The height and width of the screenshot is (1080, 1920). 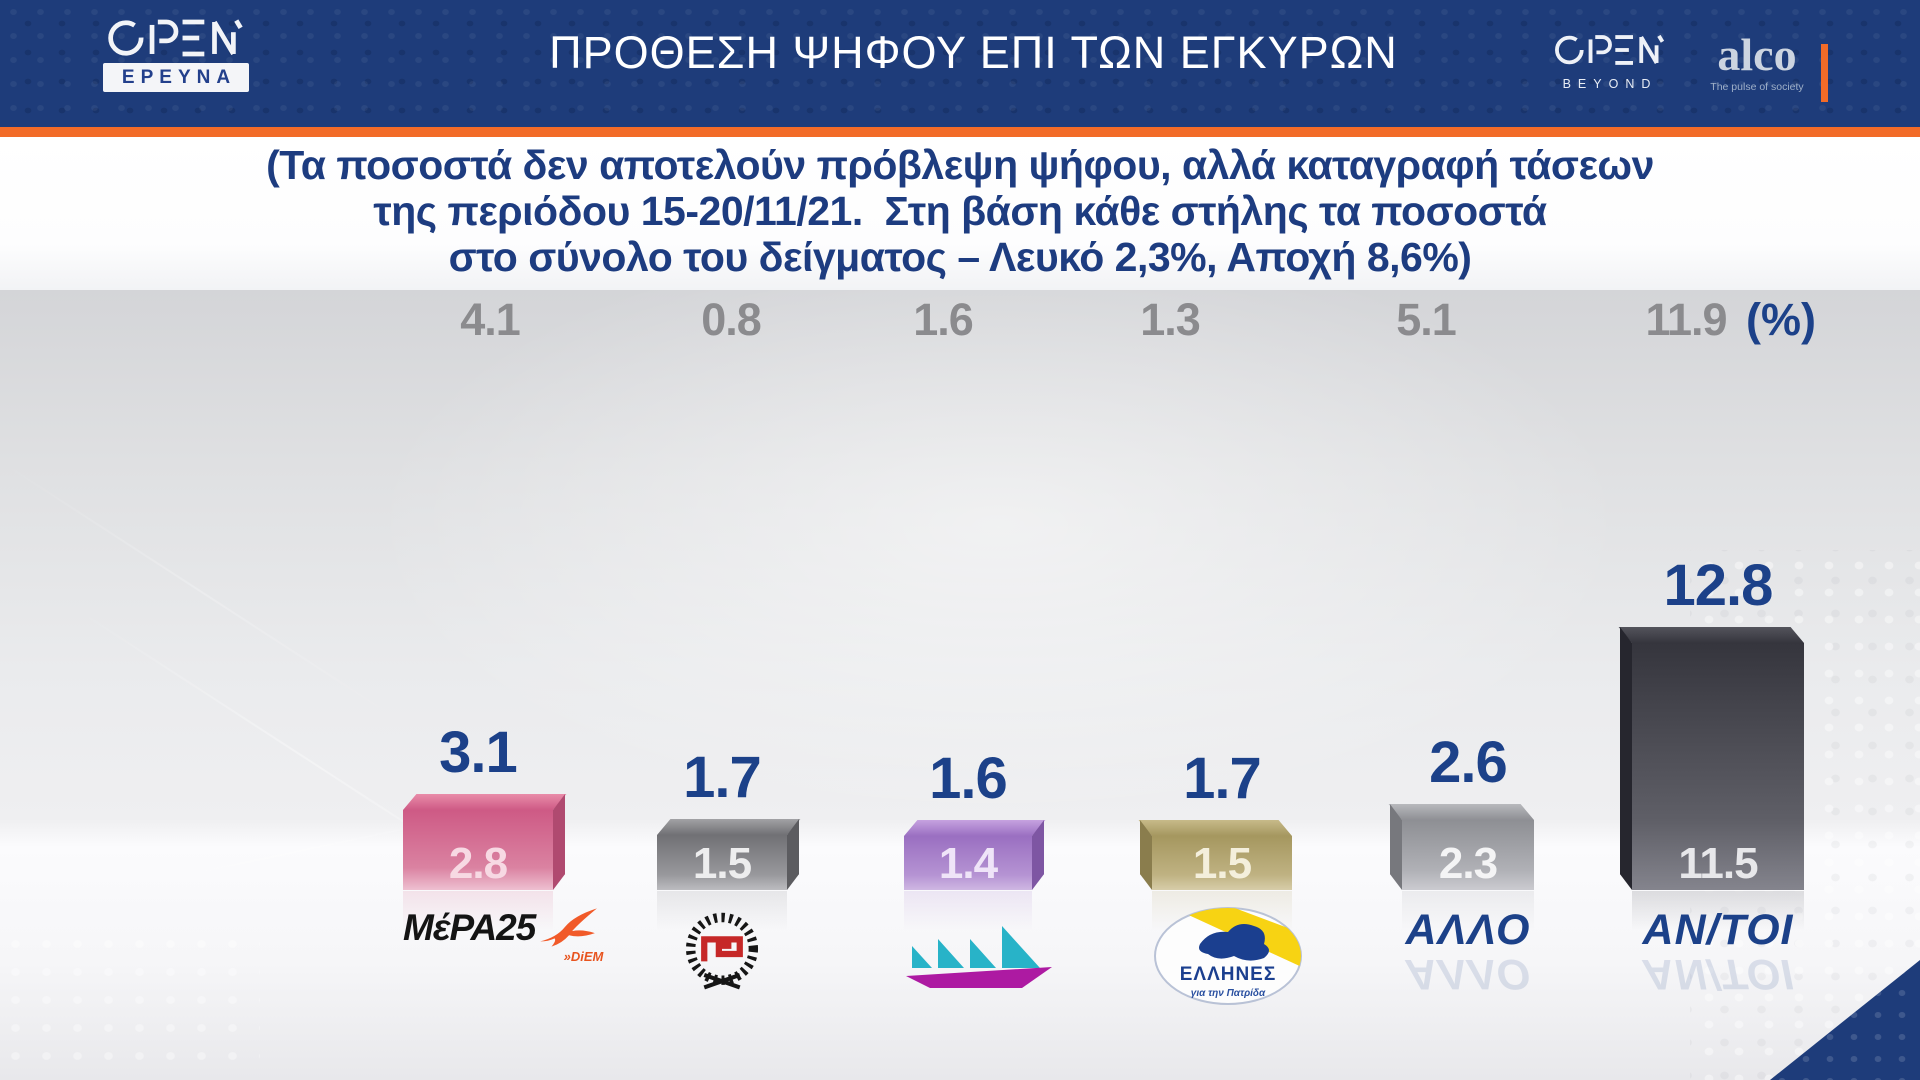 What do you see at coordinates (469, 927) in the screenshot?
I see `mera25-wordmark: MέPA25` at bounding box center [469, 927].